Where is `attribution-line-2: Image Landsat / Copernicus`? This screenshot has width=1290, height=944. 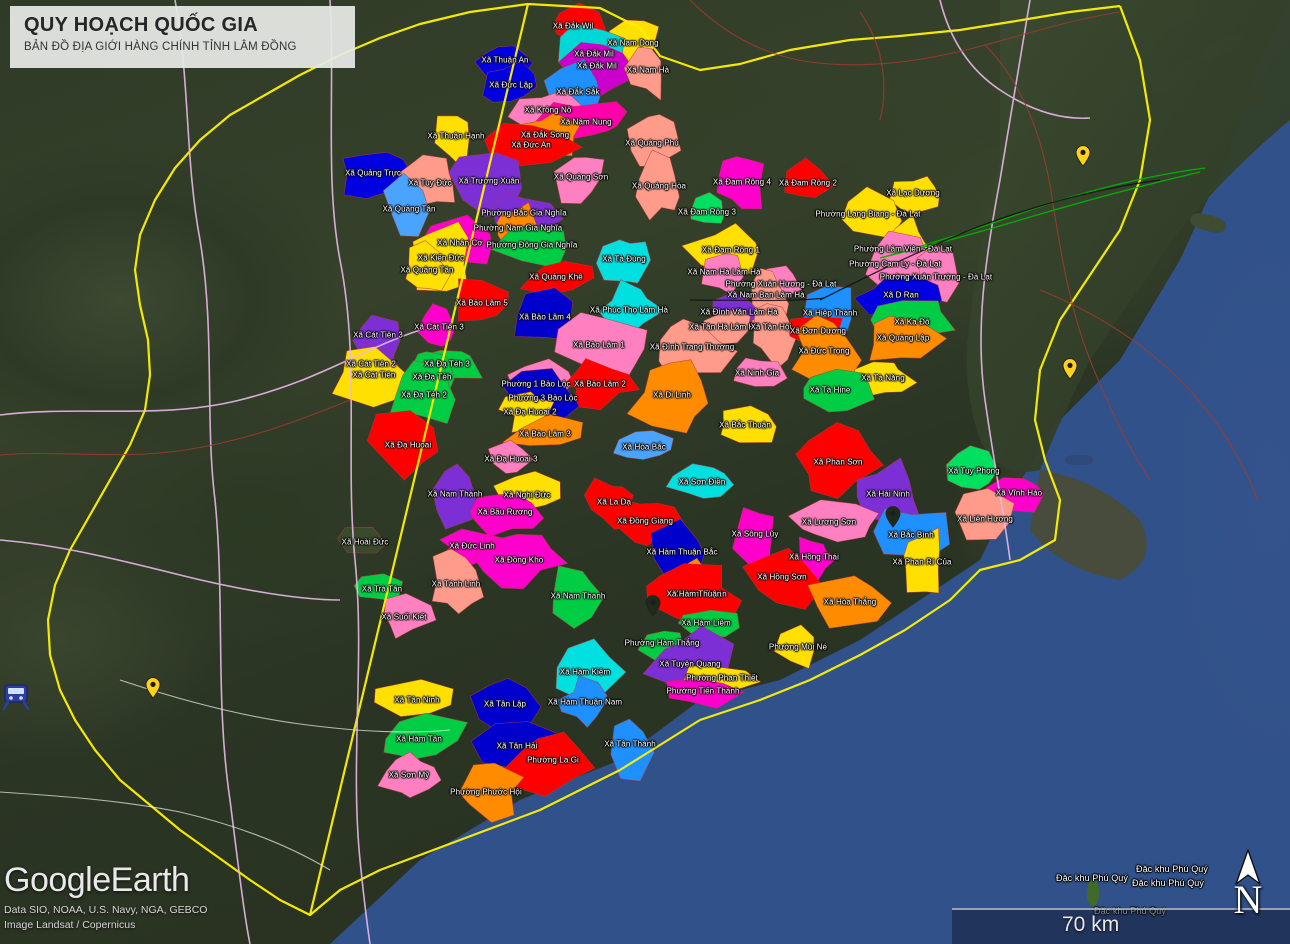 attribution-line-2: Image Landsat / Copernicus is located at coordinates (70, 925).